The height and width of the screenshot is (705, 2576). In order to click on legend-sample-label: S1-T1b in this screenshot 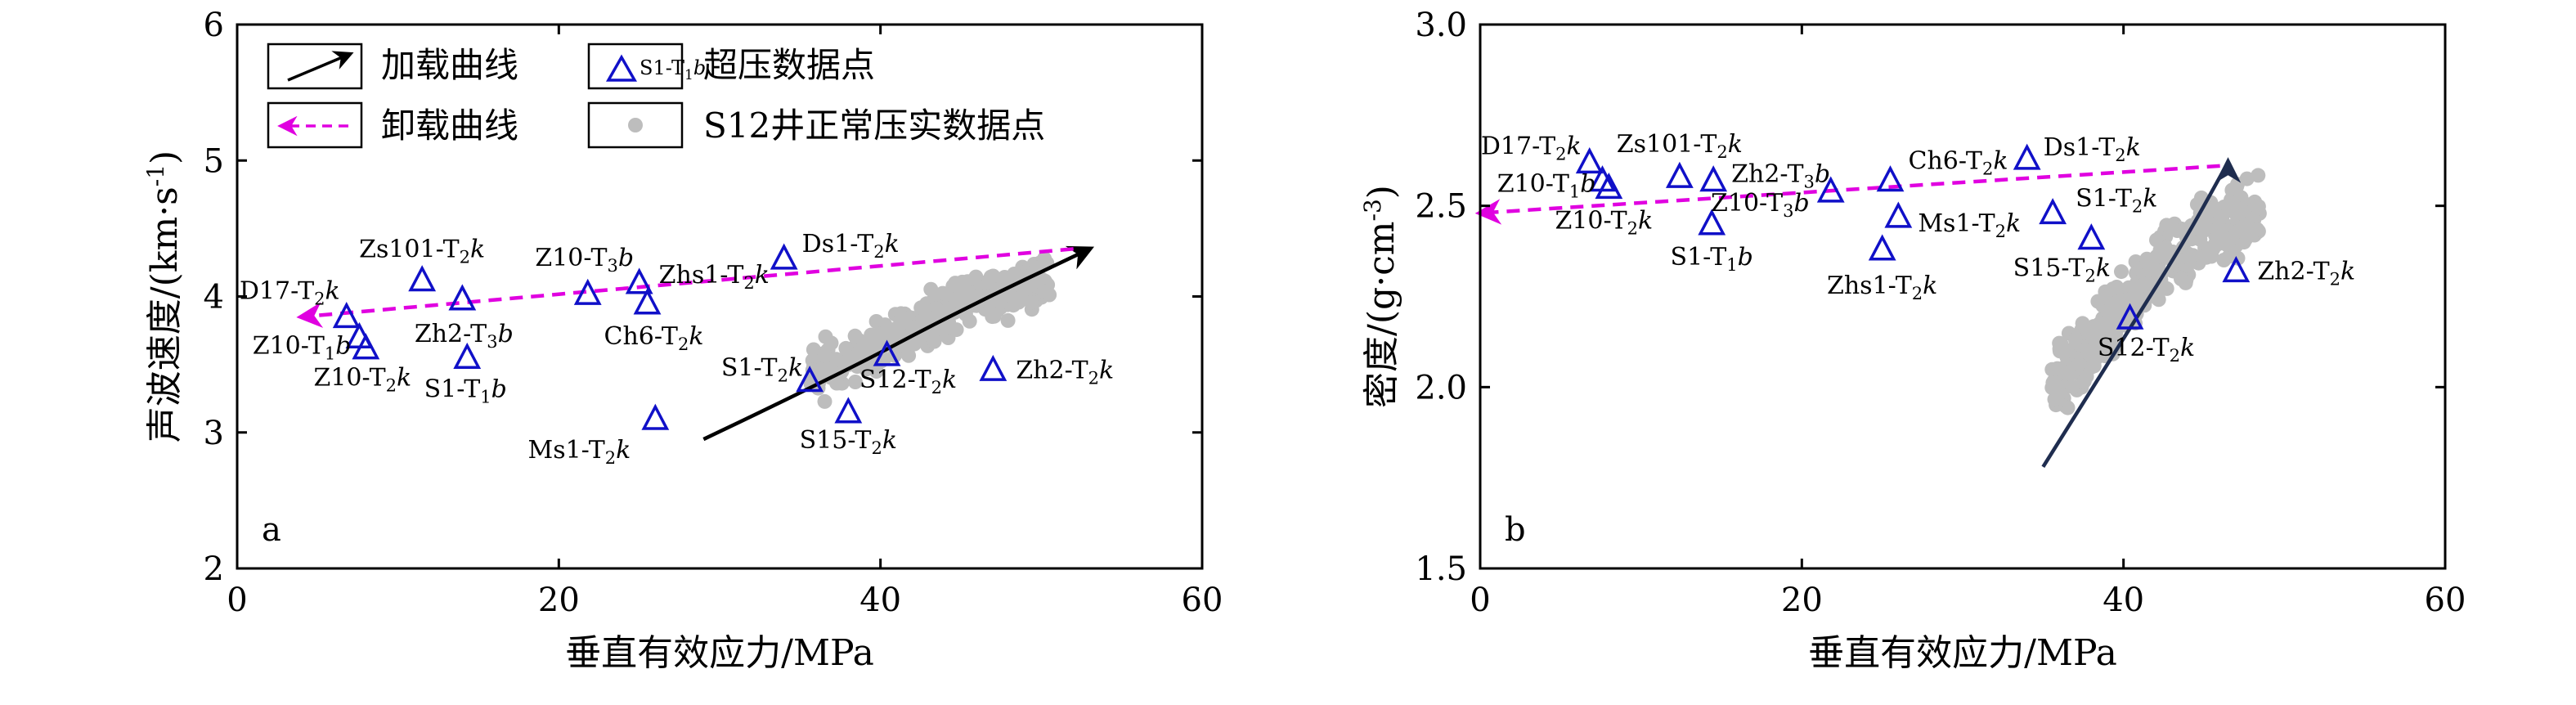, I will do `click(673, 69)`.